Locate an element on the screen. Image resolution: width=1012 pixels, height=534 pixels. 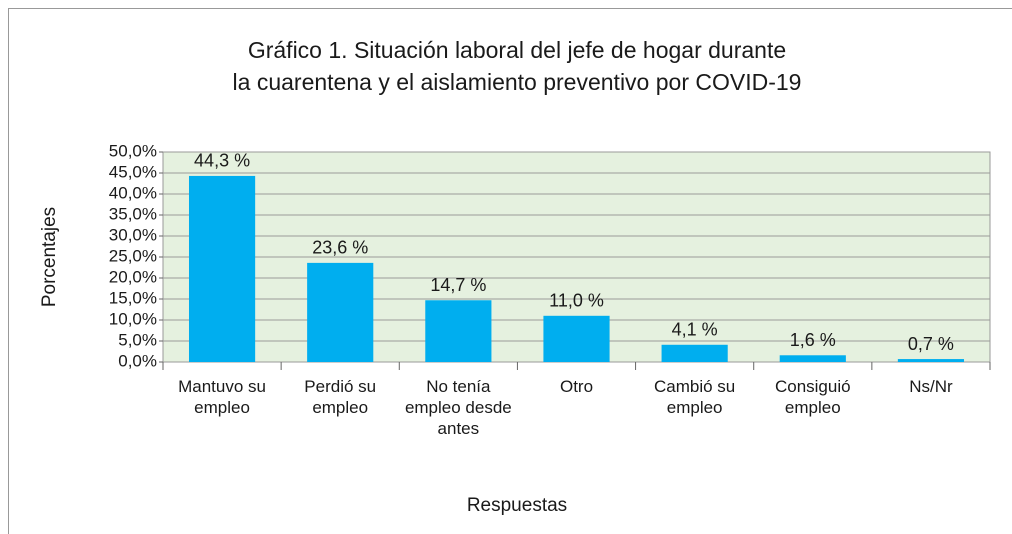
x-tick-label: Mantuvo su empleo is located at coordinates (222, 397).